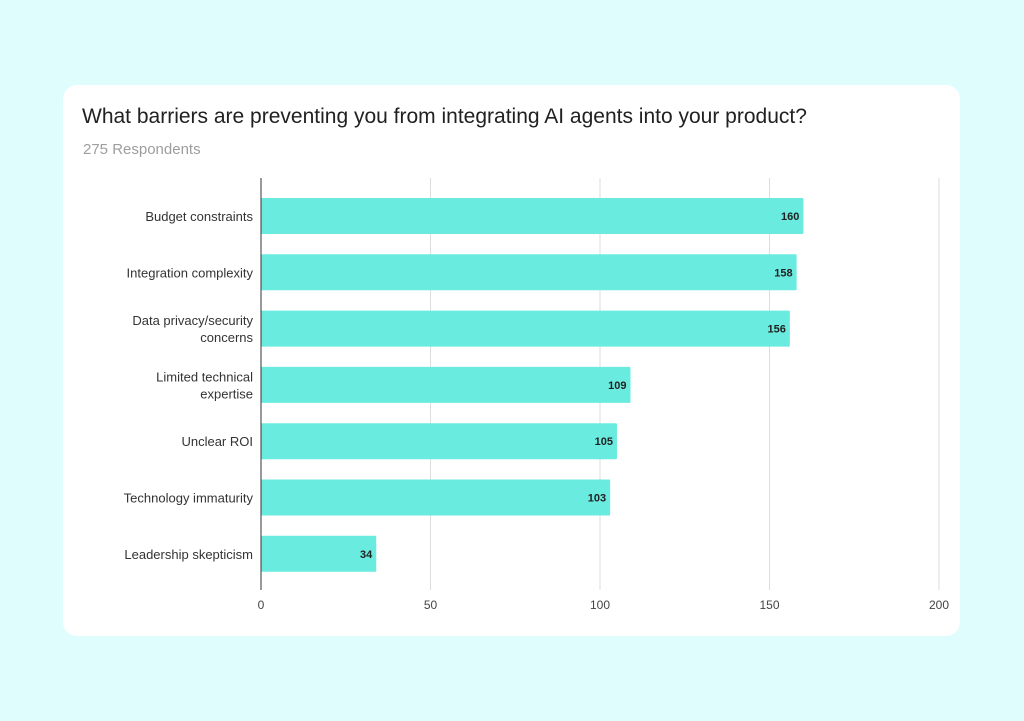 This screenshot has width=1024, height=721. Describe the element at coordinates (600, 605) in the screenshot. I see `x-tick-label: 100` at that location.